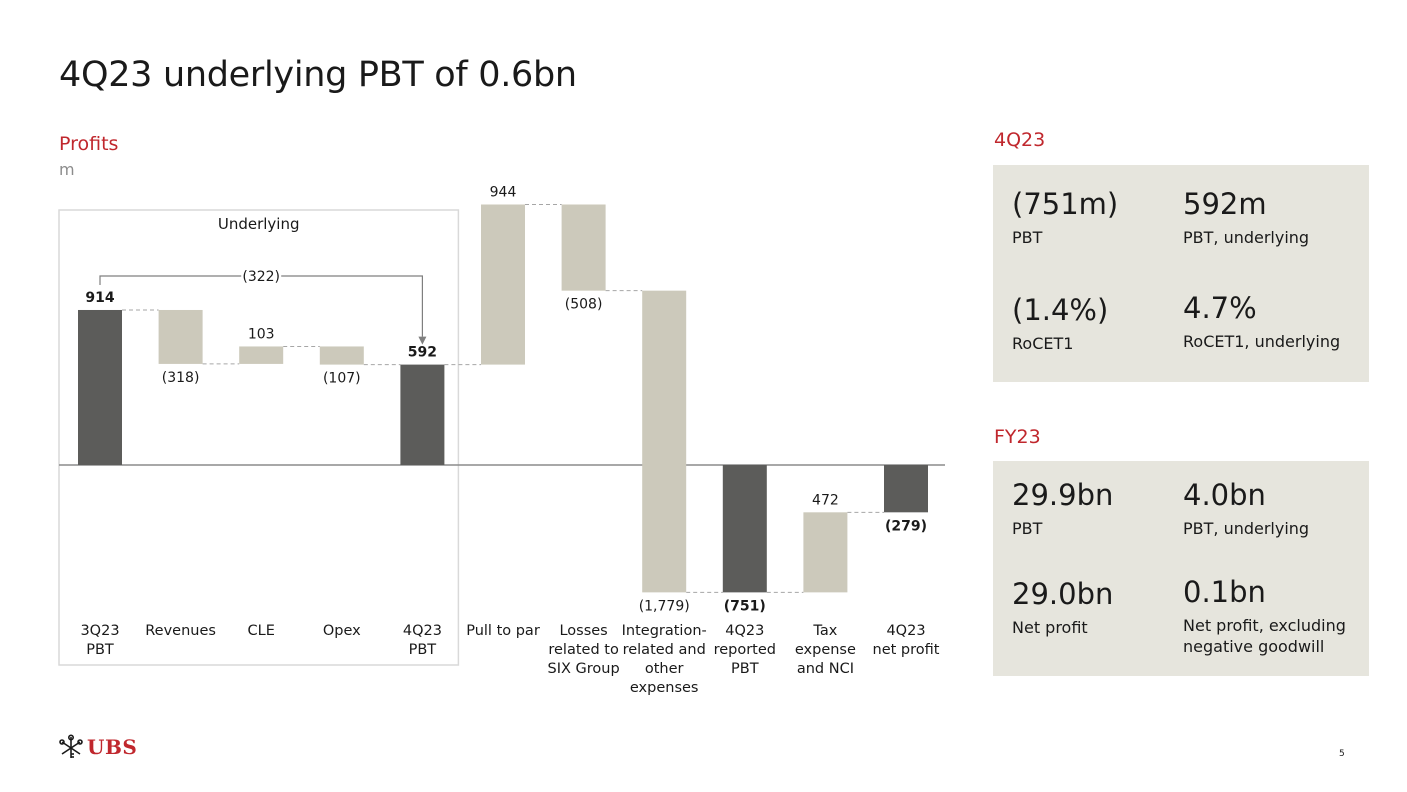  Describe the element at coordinates (1270, 508) in the screenshot. I see `kpi-fy-pbt-underlying: 4.0bn PBT, underlying` at that location.